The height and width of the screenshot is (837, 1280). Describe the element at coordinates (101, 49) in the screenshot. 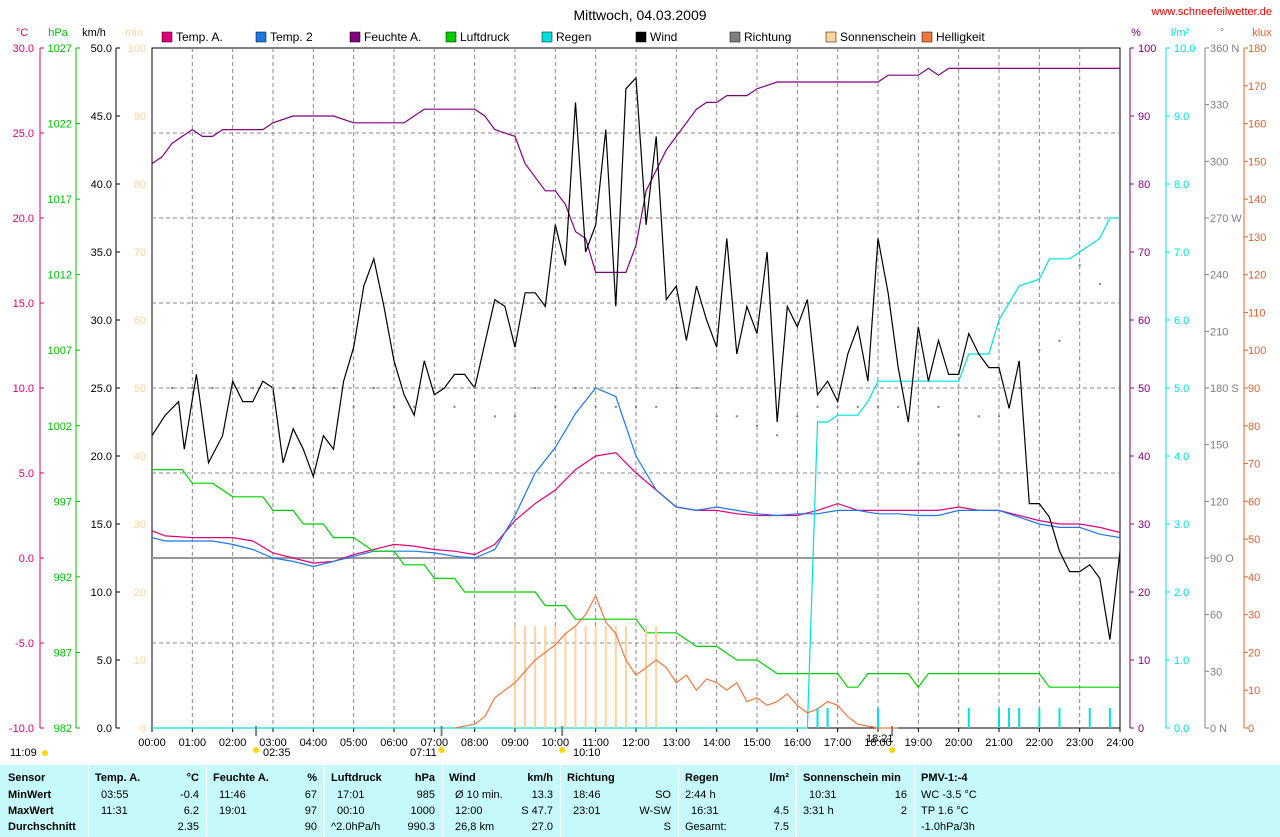

I see `wind-tick-0: 50.0` at that location.